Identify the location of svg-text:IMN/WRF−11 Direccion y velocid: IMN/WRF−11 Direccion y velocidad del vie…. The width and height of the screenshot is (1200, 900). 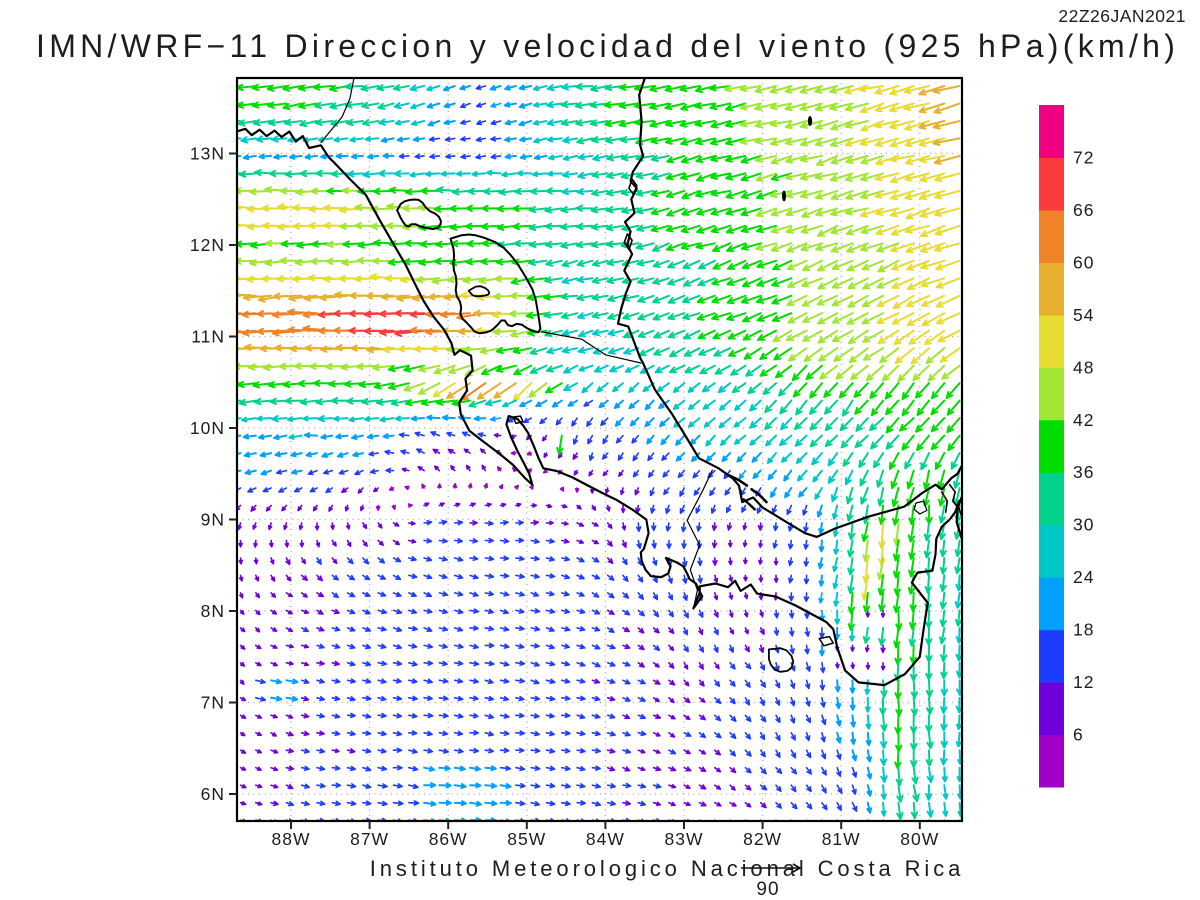
(607, 46).